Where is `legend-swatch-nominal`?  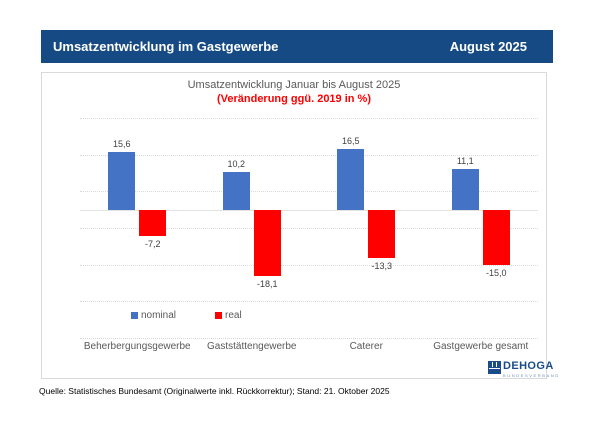 legend-swatch-nominal is located at coordinates (134, 315).